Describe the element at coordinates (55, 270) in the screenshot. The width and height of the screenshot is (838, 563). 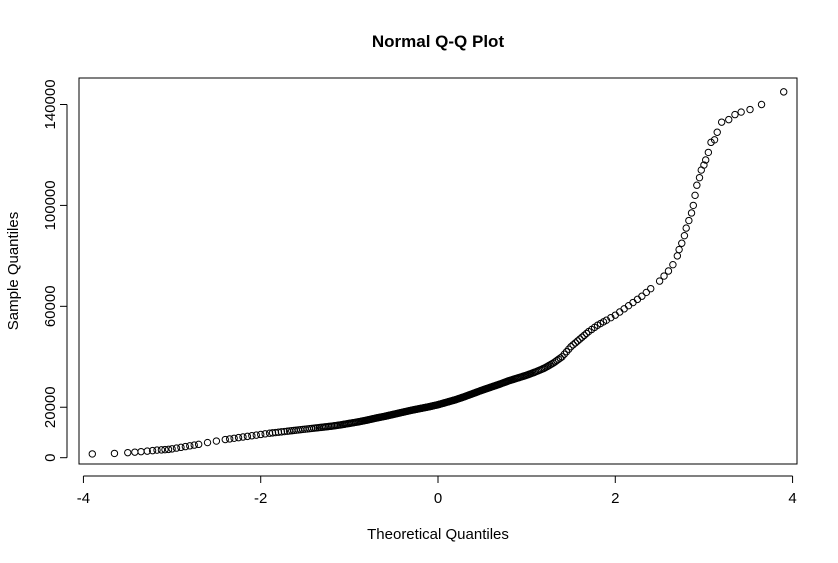
I see `y-axis: 0 20000 60000 100000 140000` at that location.